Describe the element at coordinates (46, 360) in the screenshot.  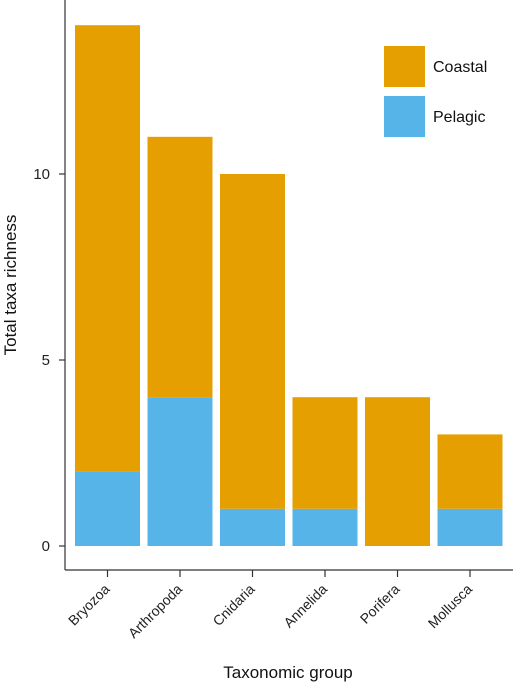
I see `y-tick-label: 5` at that location.